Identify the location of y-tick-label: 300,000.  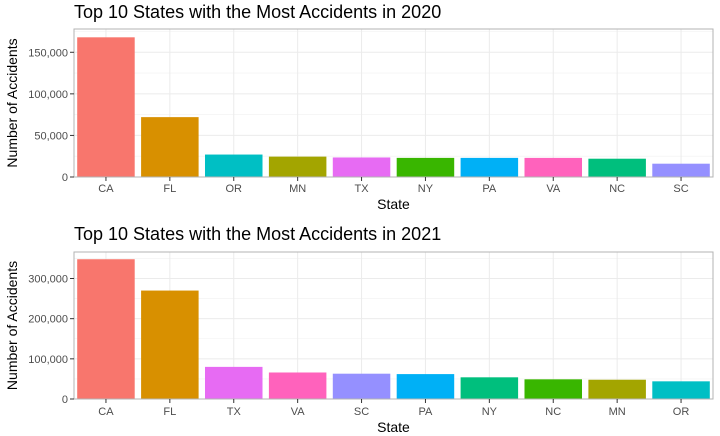
(48, 280).